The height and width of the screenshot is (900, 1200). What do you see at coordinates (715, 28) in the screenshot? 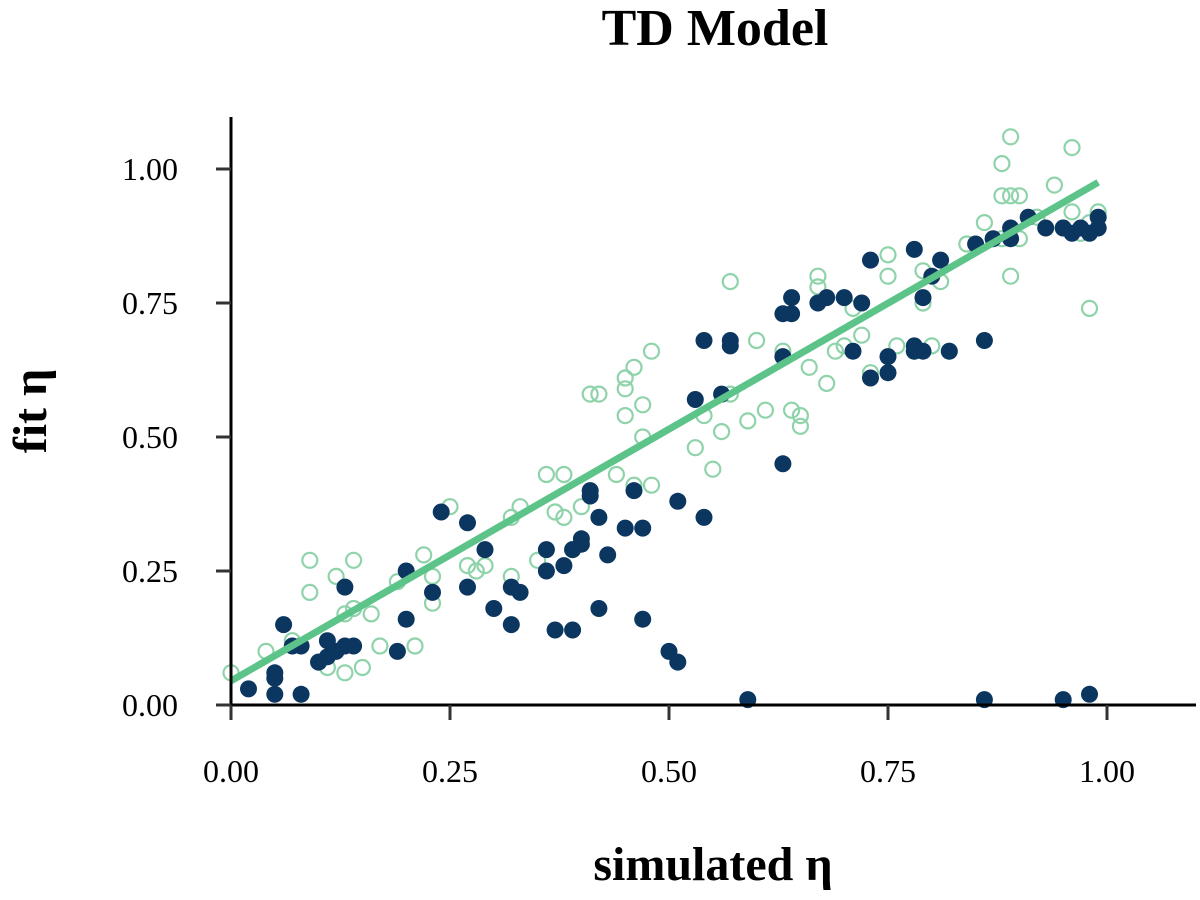
I see `chart-title: TD Model` at bounding box center [715, 28].